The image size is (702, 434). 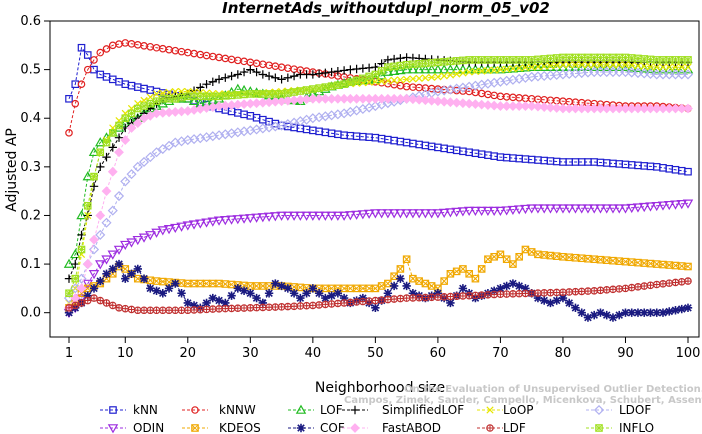 What do you see at coordinates (423, 410) in the screenshot?
I see `legend-label: SimplifiedLOF` at bounding box center [423, 410].